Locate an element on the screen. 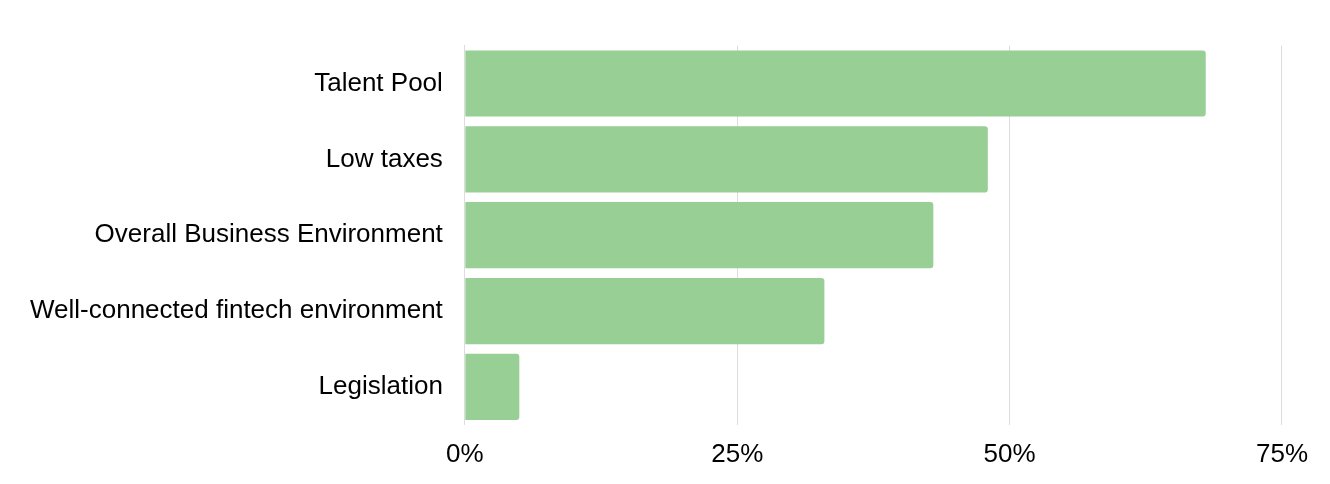  y-tick-label: Well-connected fintech environment is located at coordinates (236, 309).